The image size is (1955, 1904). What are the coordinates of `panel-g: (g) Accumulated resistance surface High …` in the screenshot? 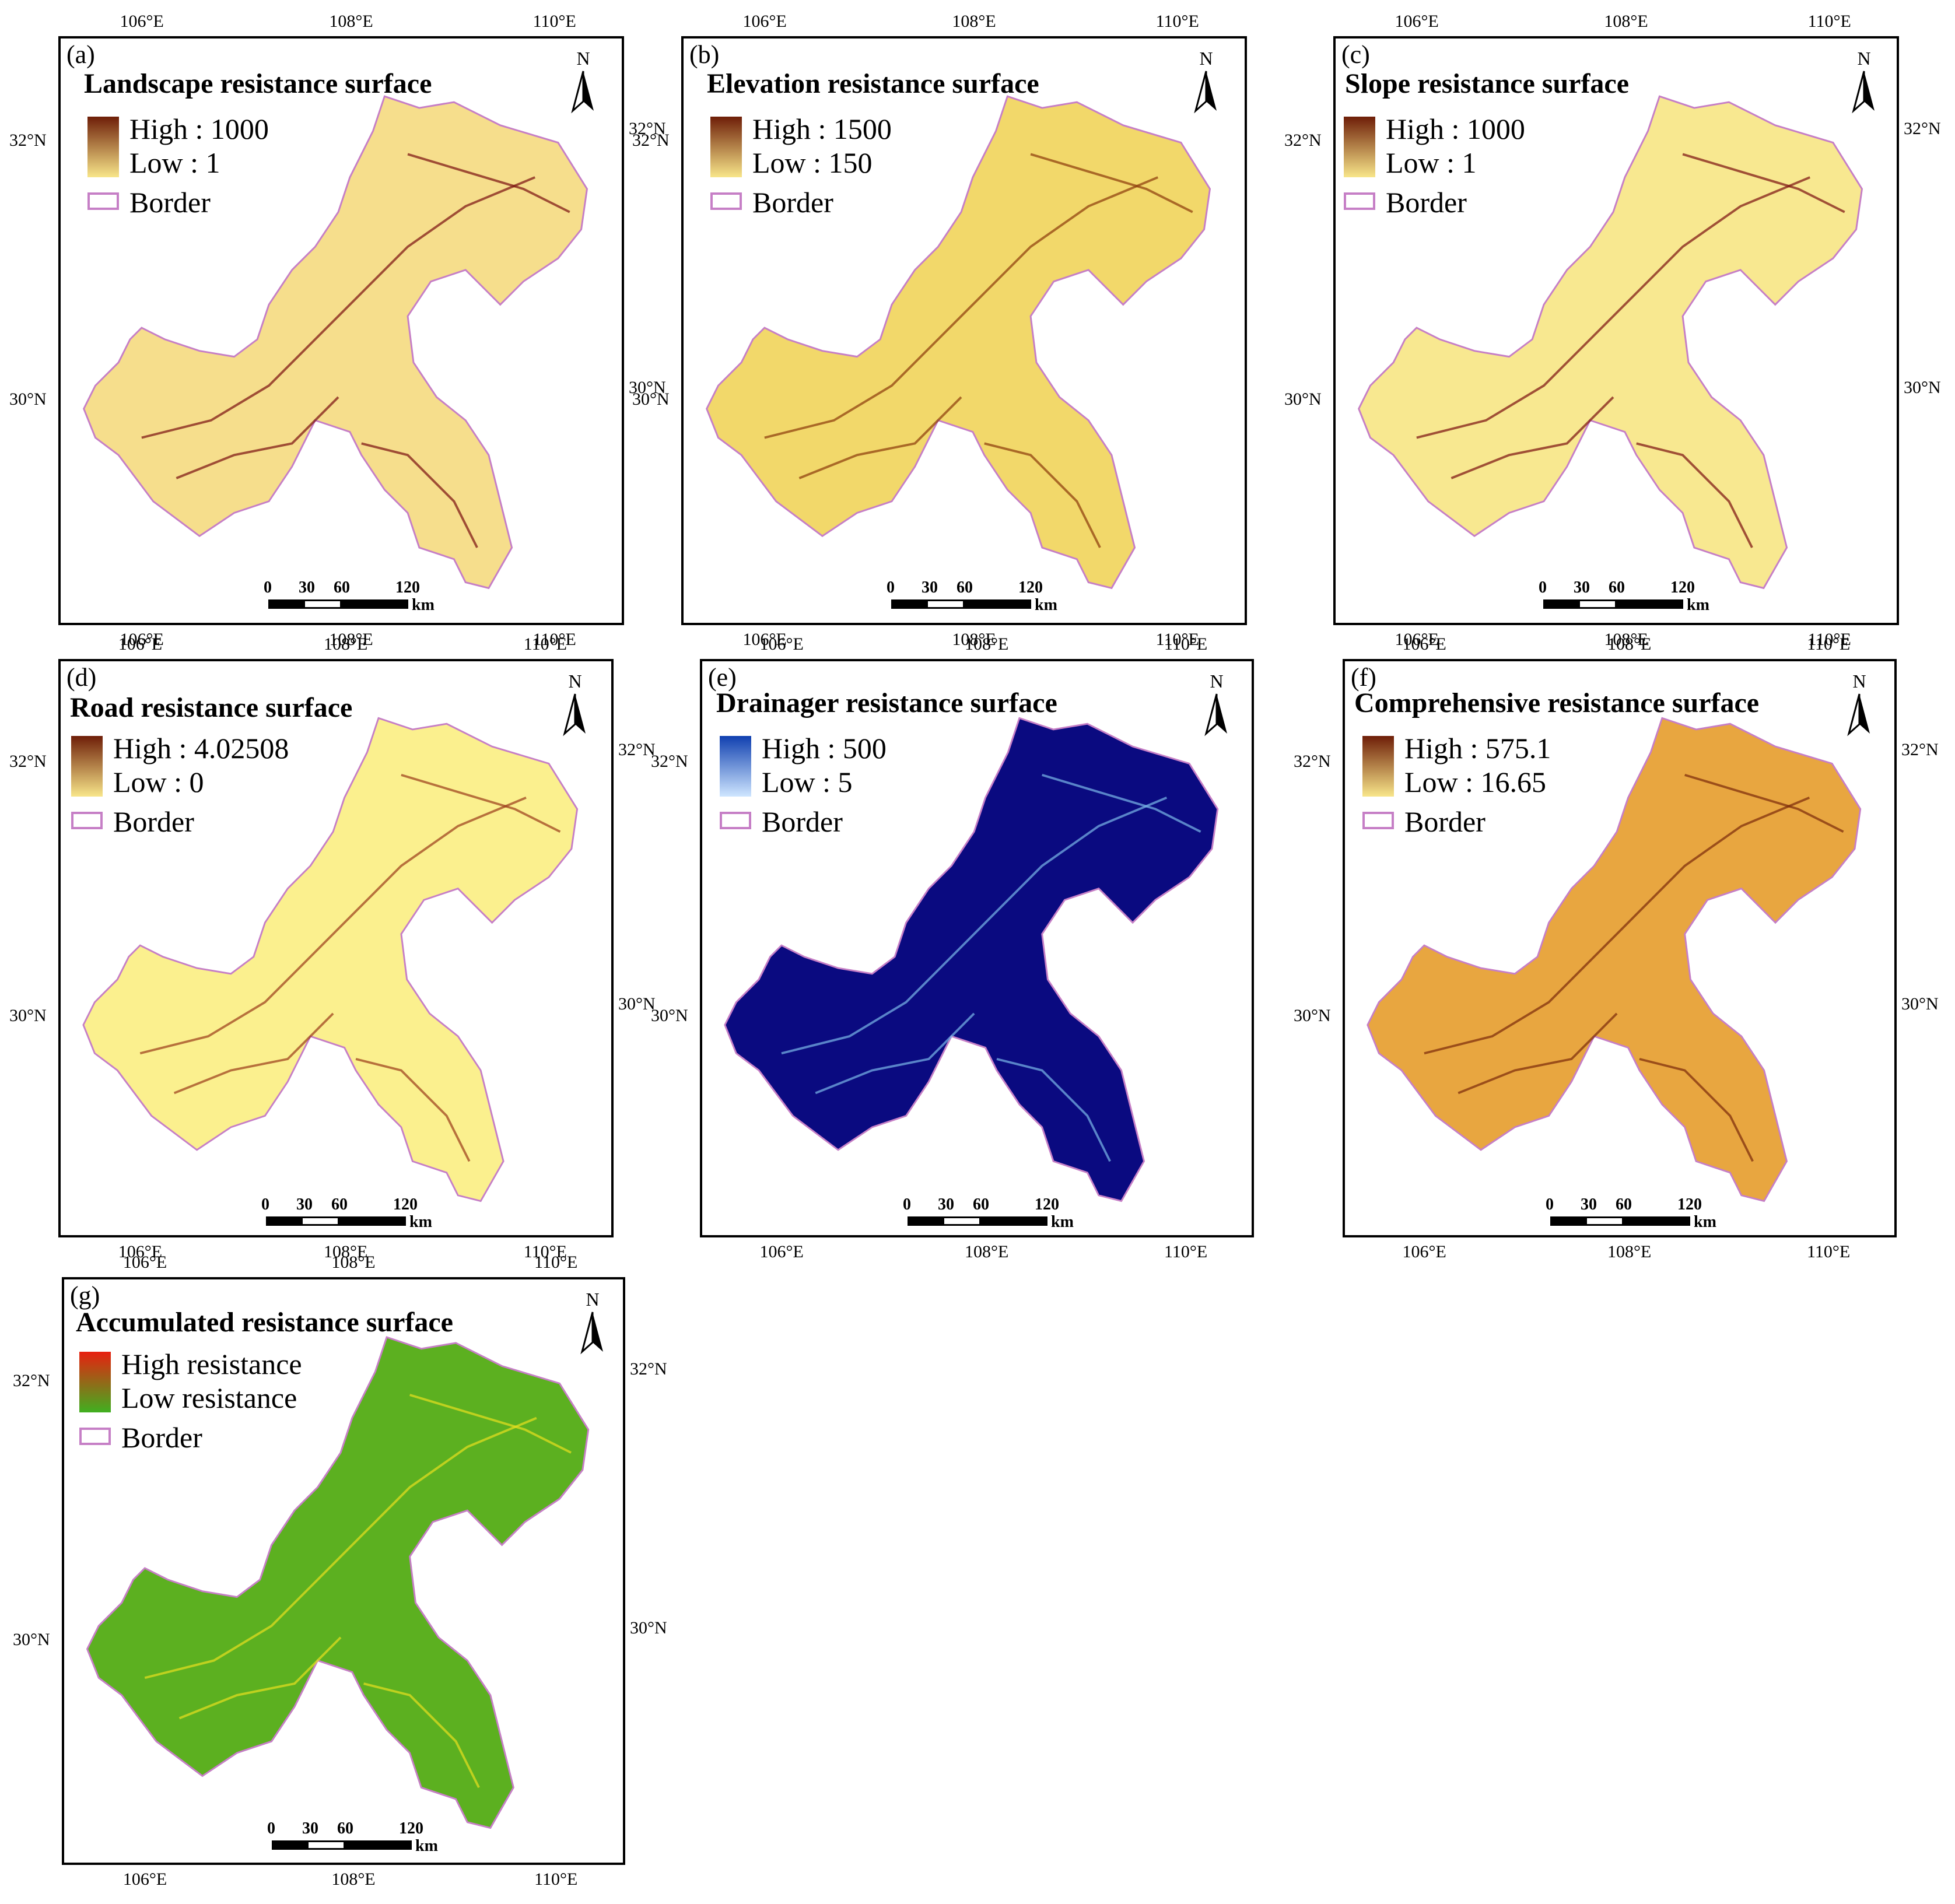 It's located at (343, 1571).